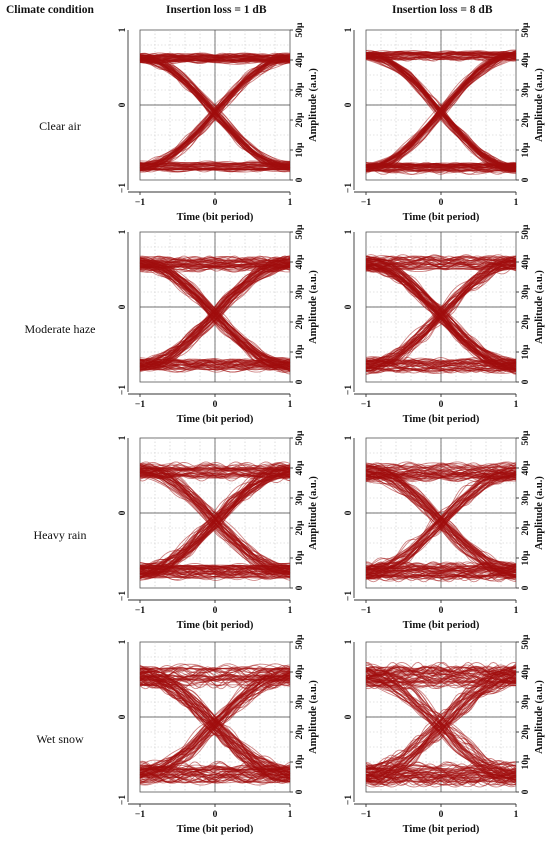  What do you see at coordinates (300, 642) in the screenshot?
I see `right-tick-label: 50μ` at bounding box center [300, 642].